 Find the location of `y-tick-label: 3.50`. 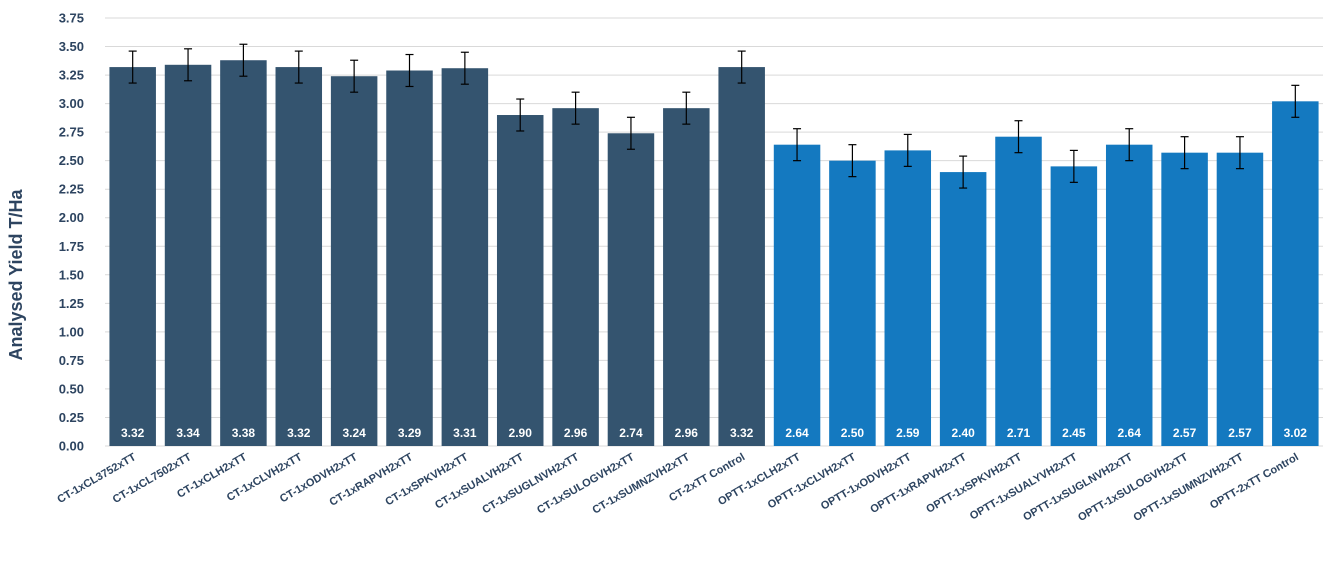

y-tick-label: 3.50 is located at coordinates (71, 46).